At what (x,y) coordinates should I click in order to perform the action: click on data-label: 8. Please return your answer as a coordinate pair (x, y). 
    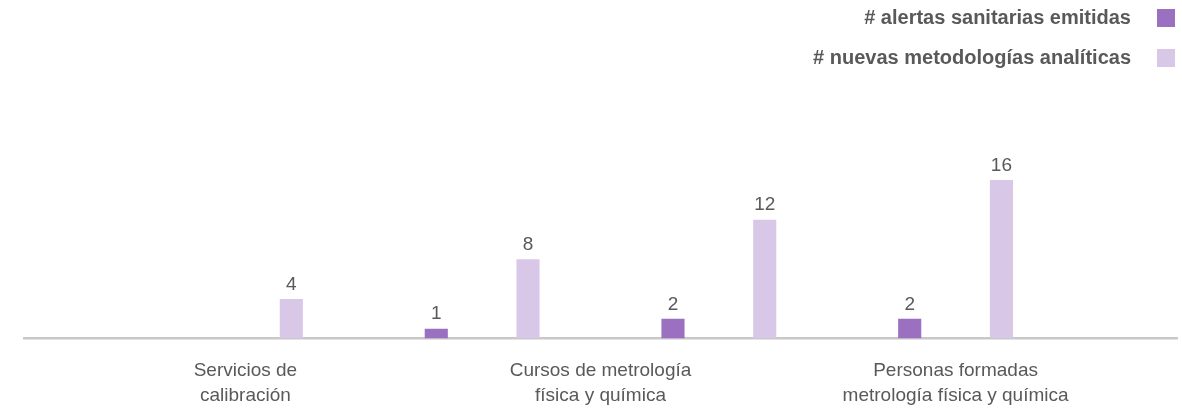
    Looking at the image, I should click on (528, 244).